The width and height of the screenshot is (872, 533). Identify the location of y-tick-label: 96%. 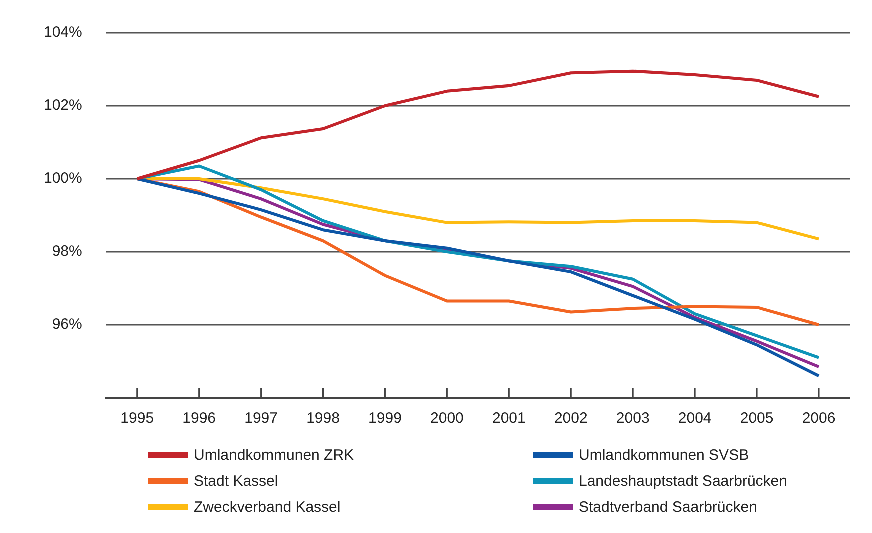
(67, 325).